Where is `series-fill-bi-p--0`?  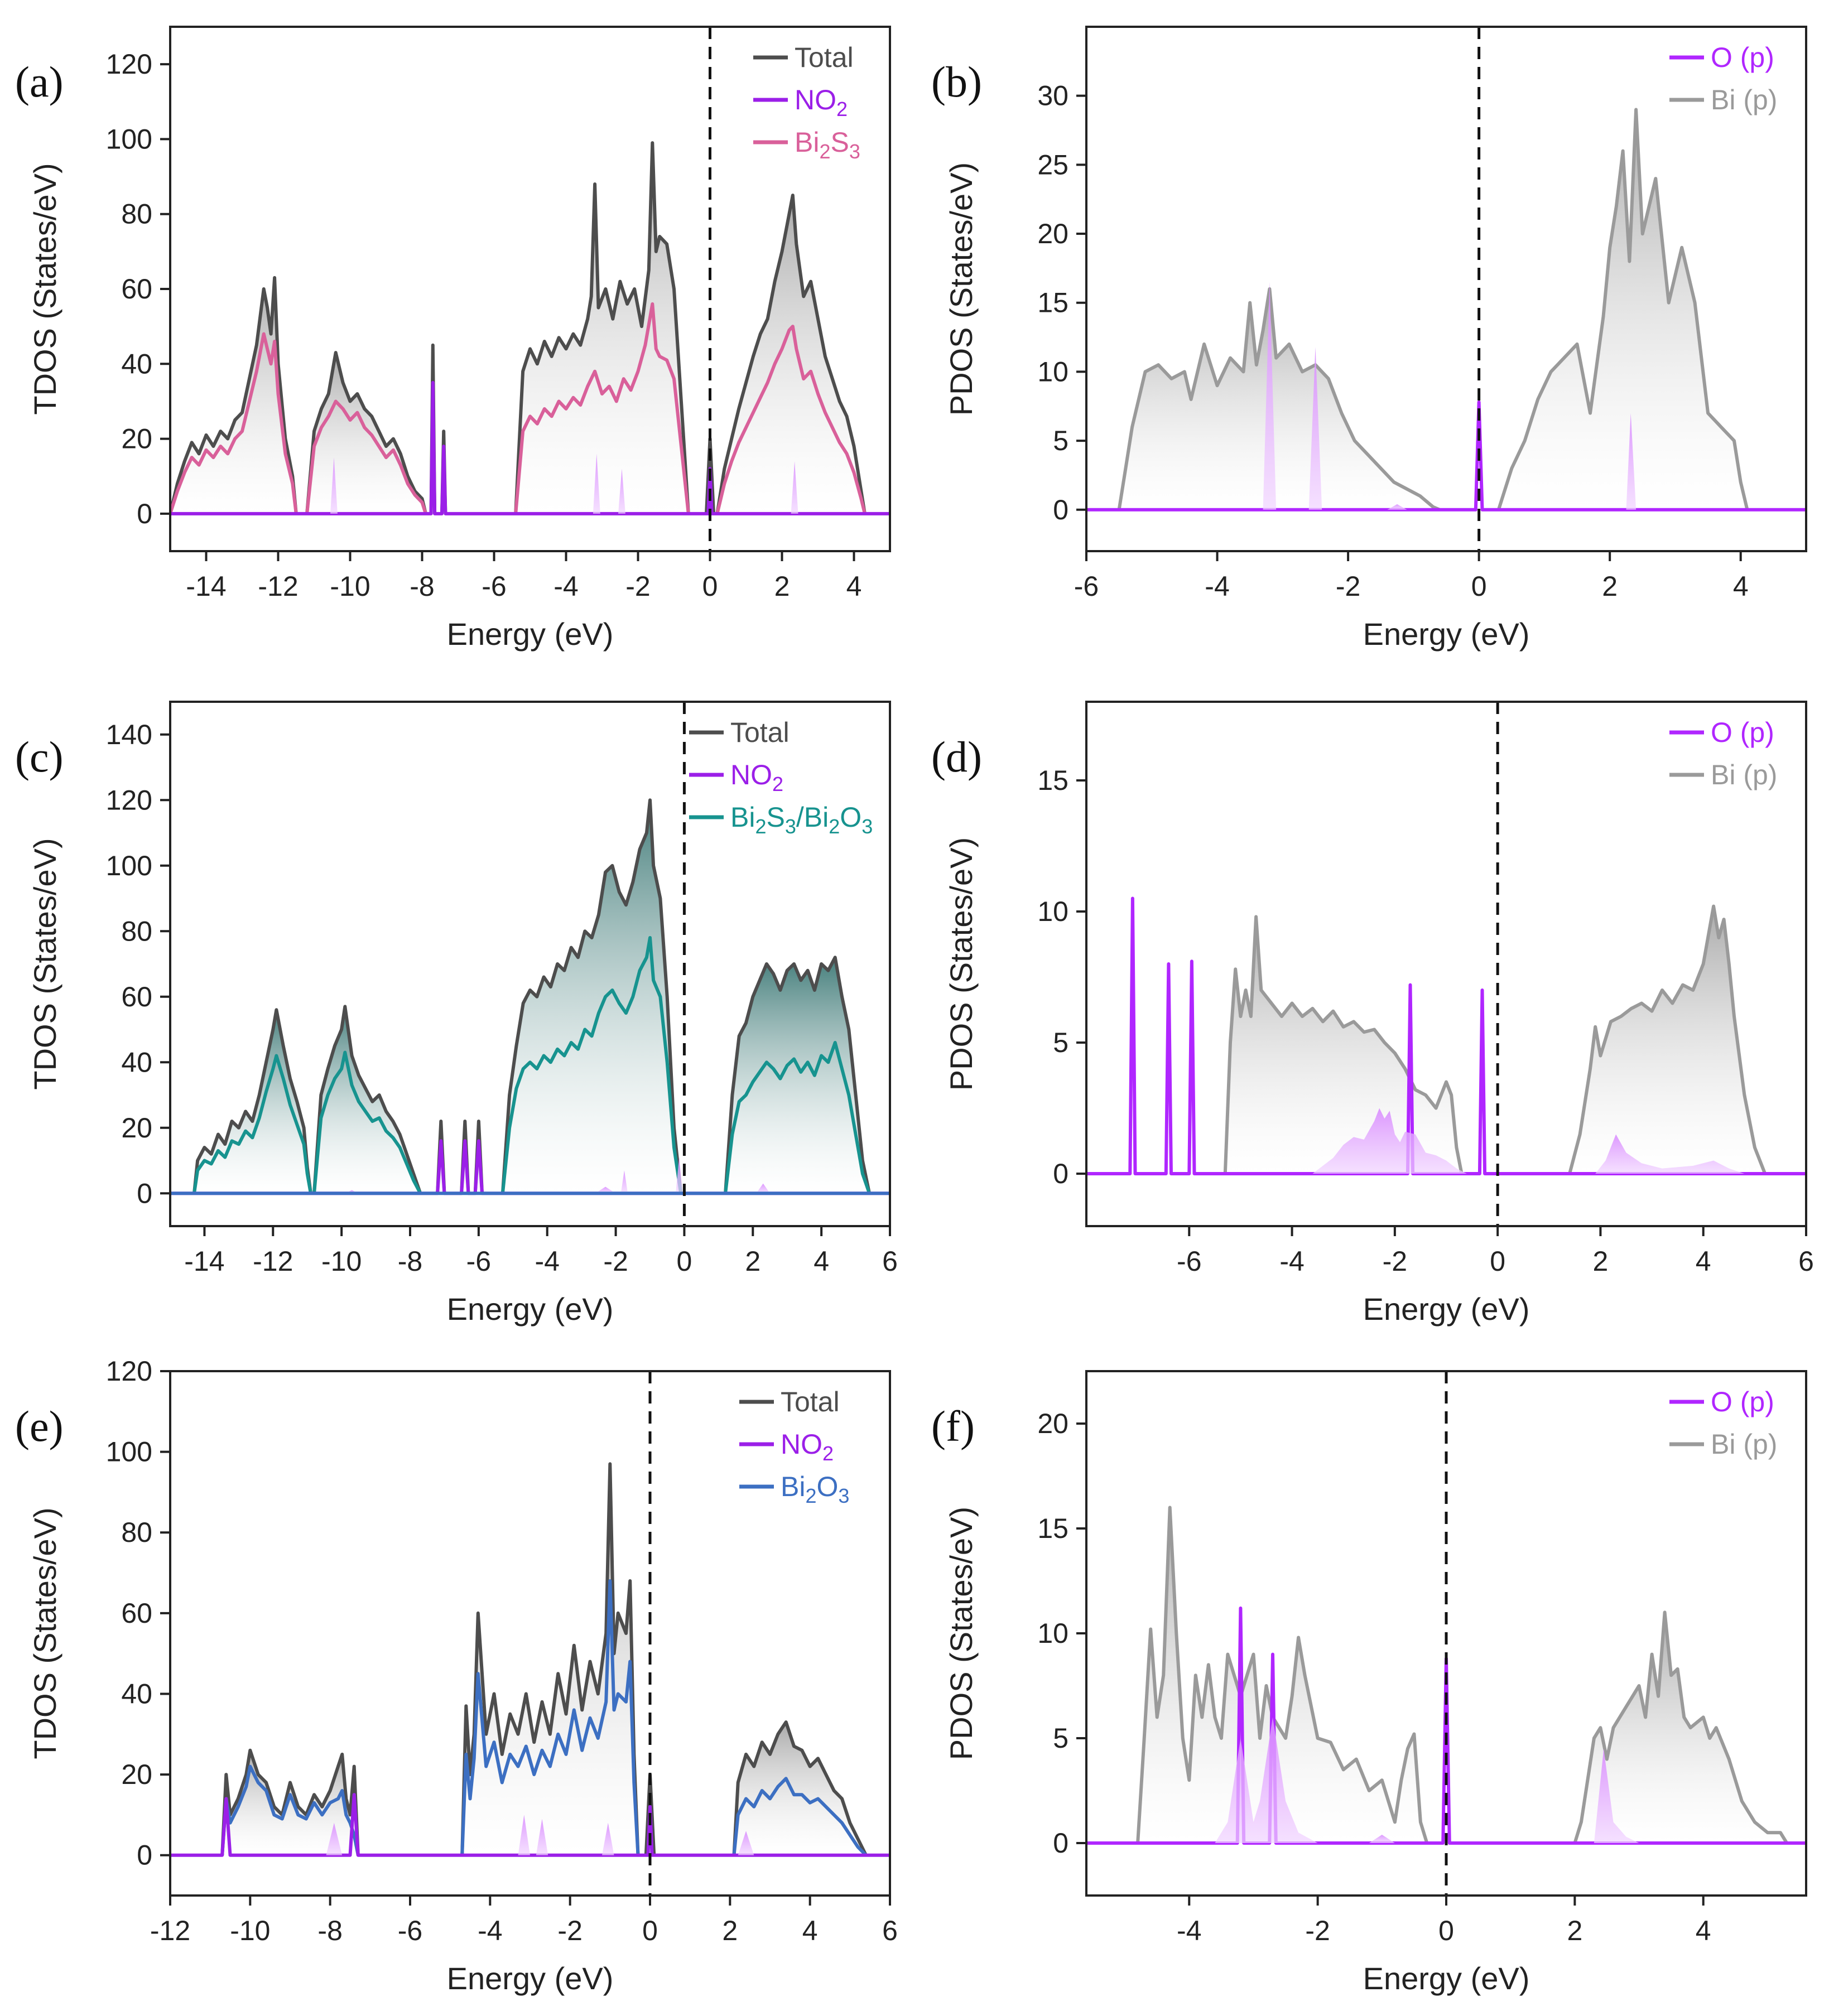
series-fill-bi-p--0 is located at coordinates (1343, 1045).